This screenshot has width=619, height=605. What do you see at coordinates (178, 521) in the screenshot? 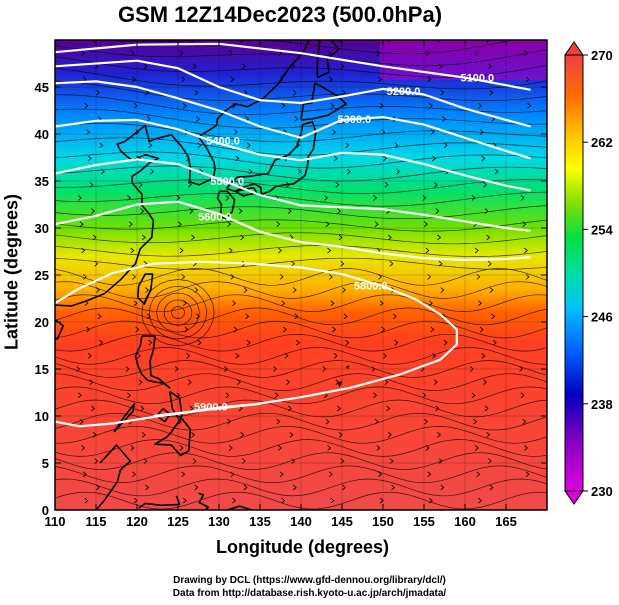
I see `x-tick-label: 125` at bounding box center [178, 521].